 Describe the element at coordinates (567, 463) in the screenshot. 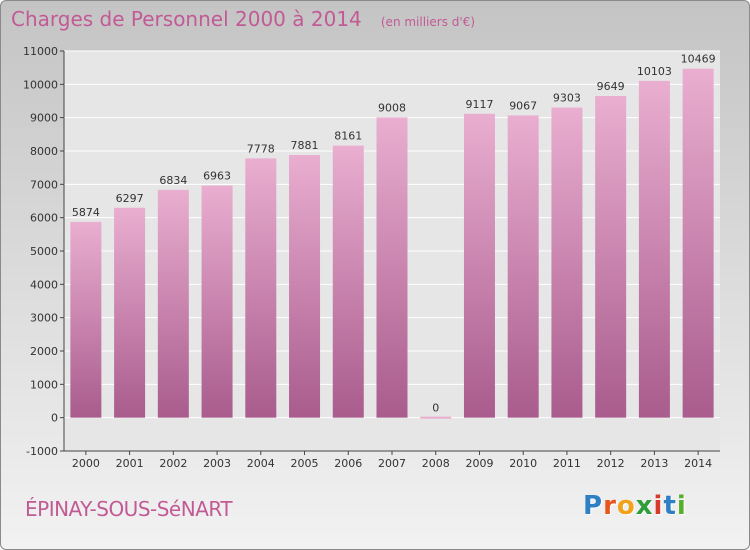

I see `x-tick-label: 2011` at that location.